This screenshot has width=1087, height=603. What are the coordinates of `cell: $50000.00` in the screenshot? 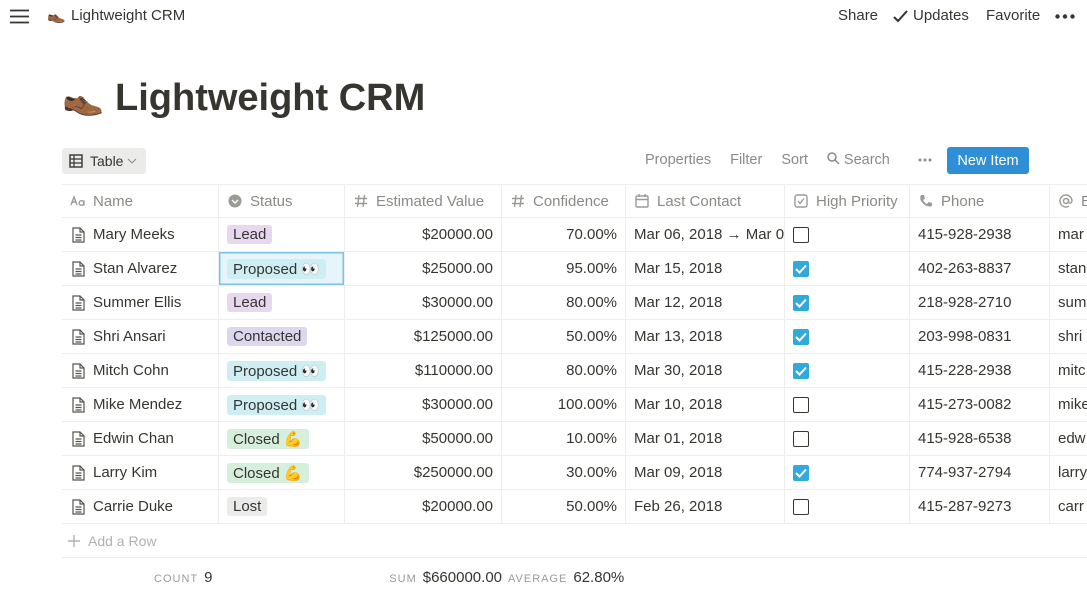 It's located at (423, 438).